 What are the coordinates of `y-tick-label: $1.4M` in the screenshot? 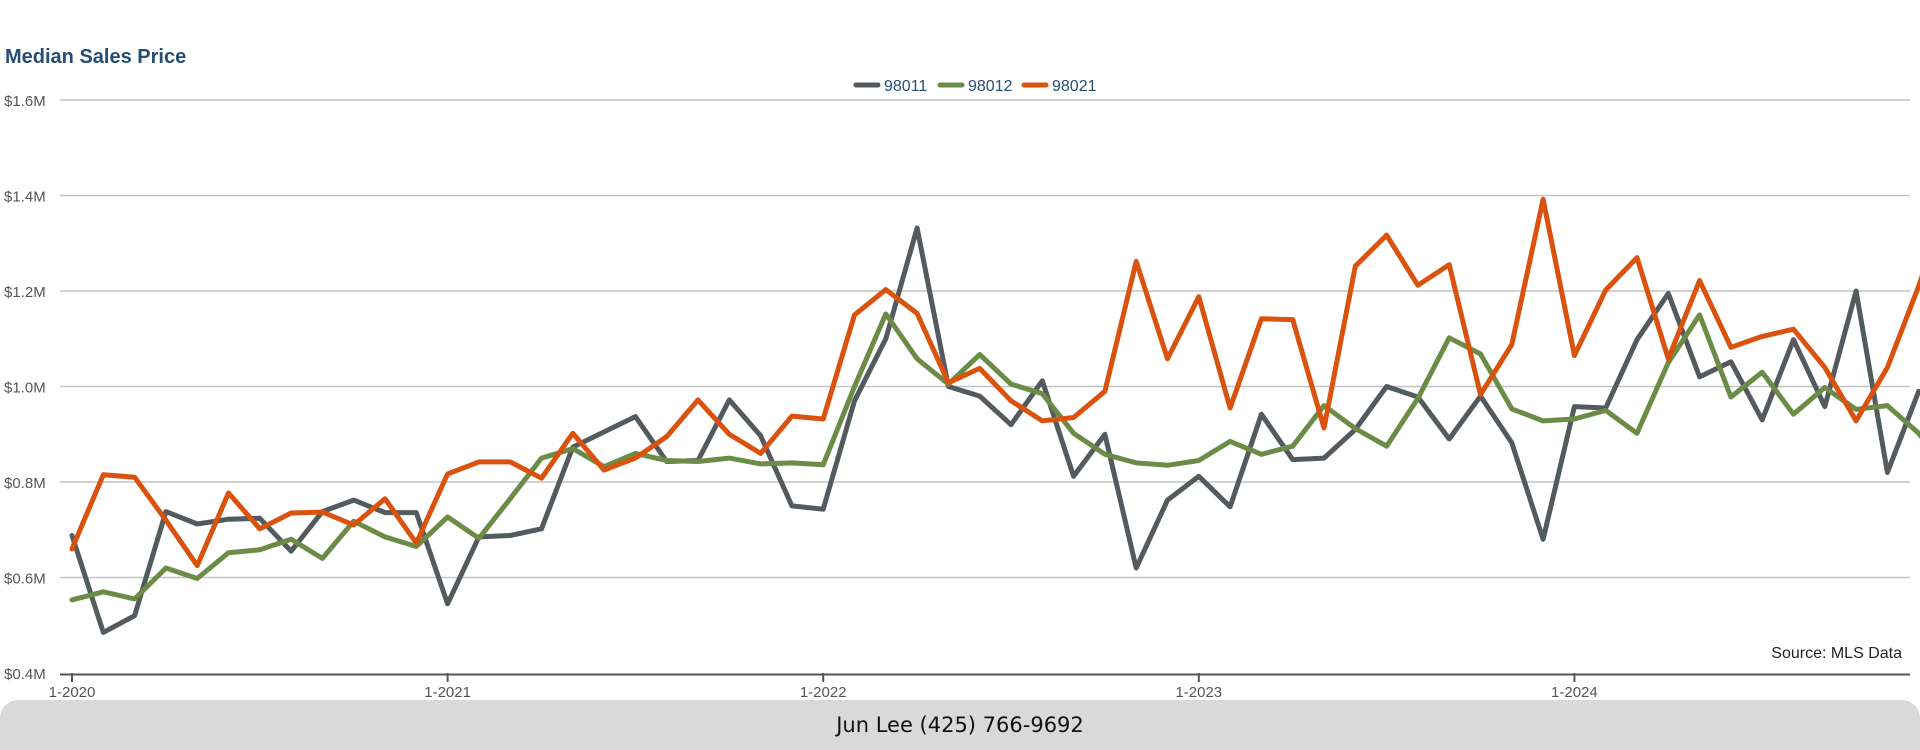 It's located at (25, 197).